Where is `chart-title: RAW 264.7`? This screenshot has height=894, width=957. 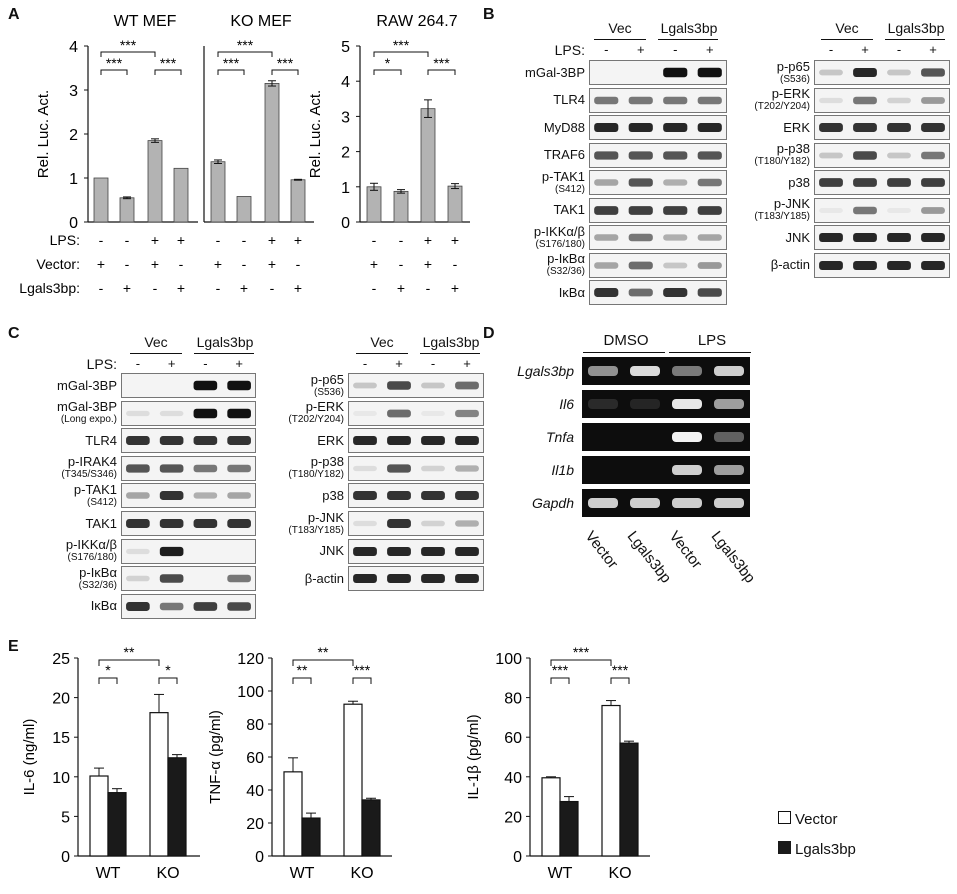 chart-title: RAW 264.7 is located at coordinates (416, 21).